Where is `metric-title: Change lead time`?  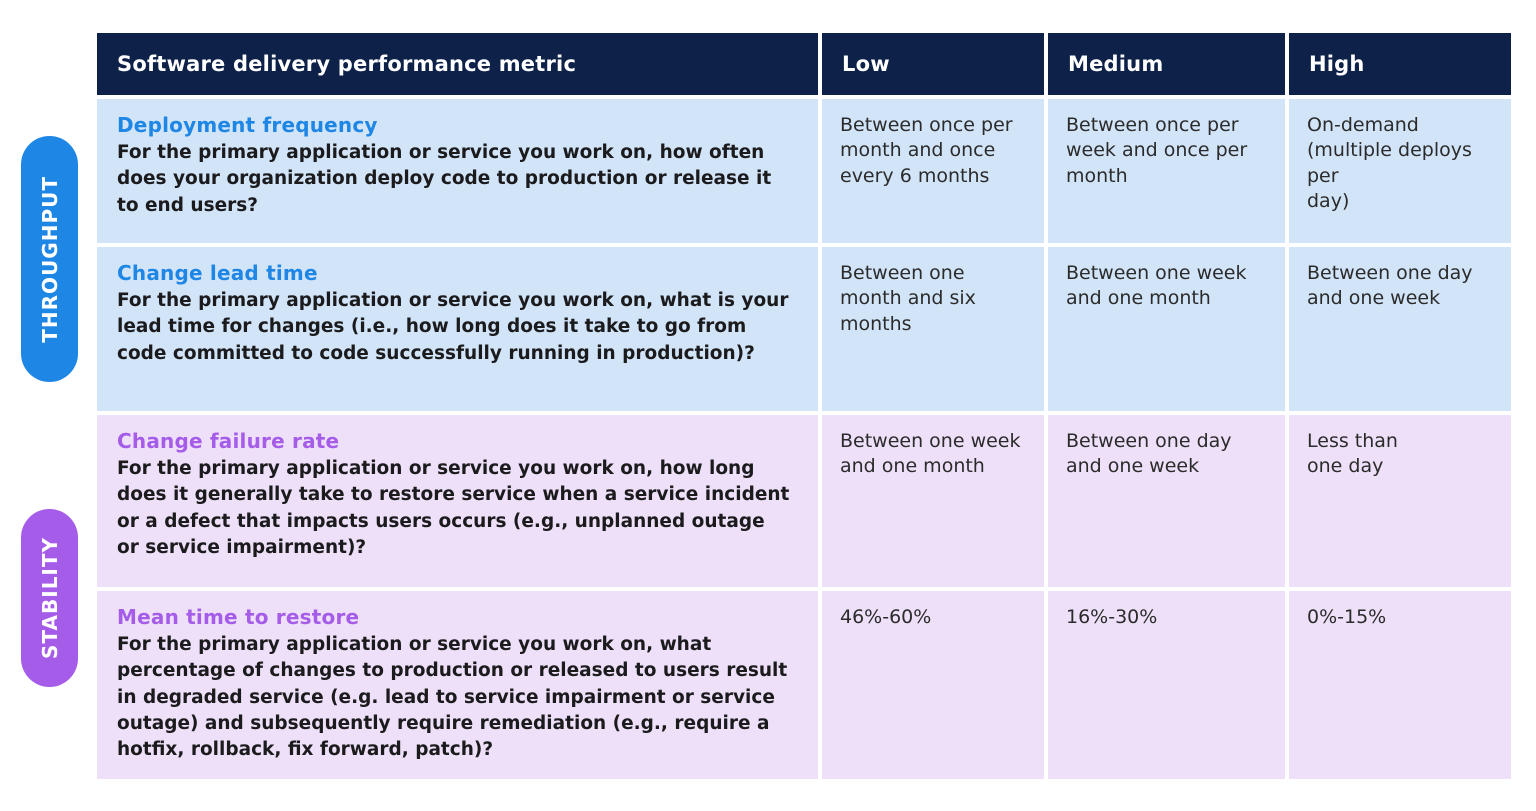
metric-title: Change lead time is located at coordinates (217, 273).